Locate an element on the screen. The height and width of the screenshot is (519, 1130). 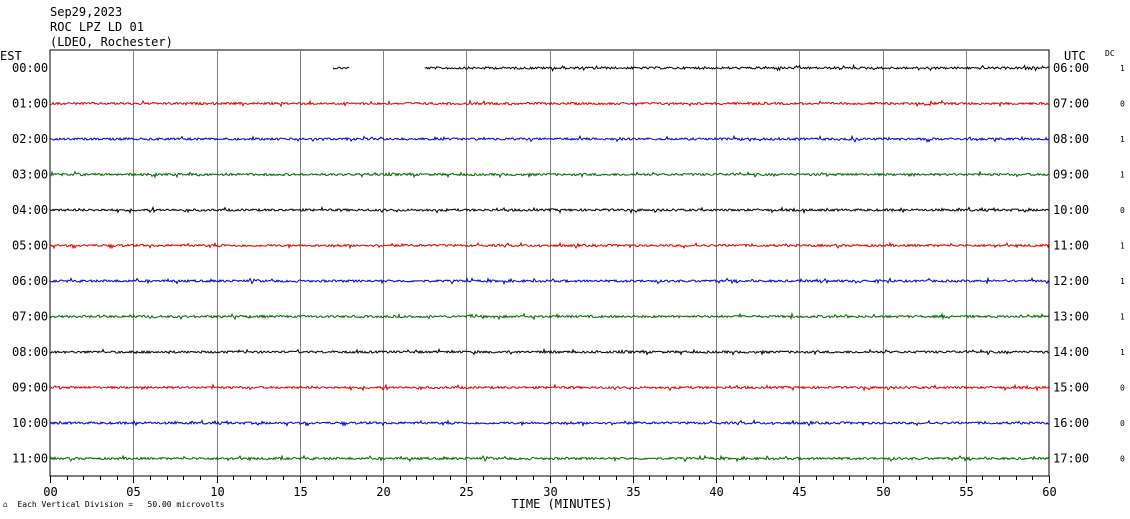
row-label-est: 03:00 is located at coordinates (30, 175).